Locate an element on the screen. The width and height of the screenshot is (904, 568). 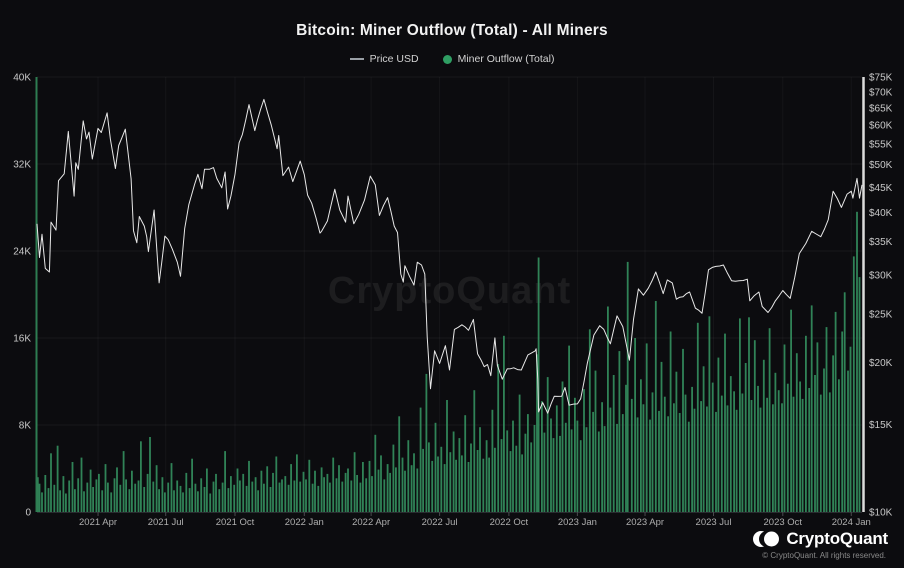
svg-text: 2022 Apr is located at coordinates (371, 522).